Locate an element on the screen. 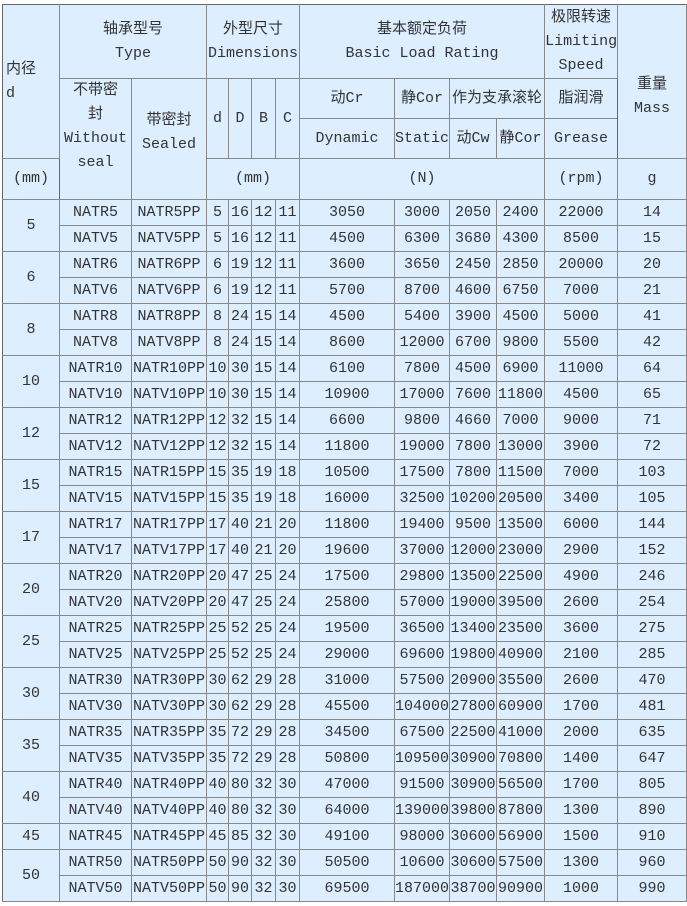 The width and height of the screenshot is (687, 906). cell-bore: 30 is located at coordinates (31, 693).